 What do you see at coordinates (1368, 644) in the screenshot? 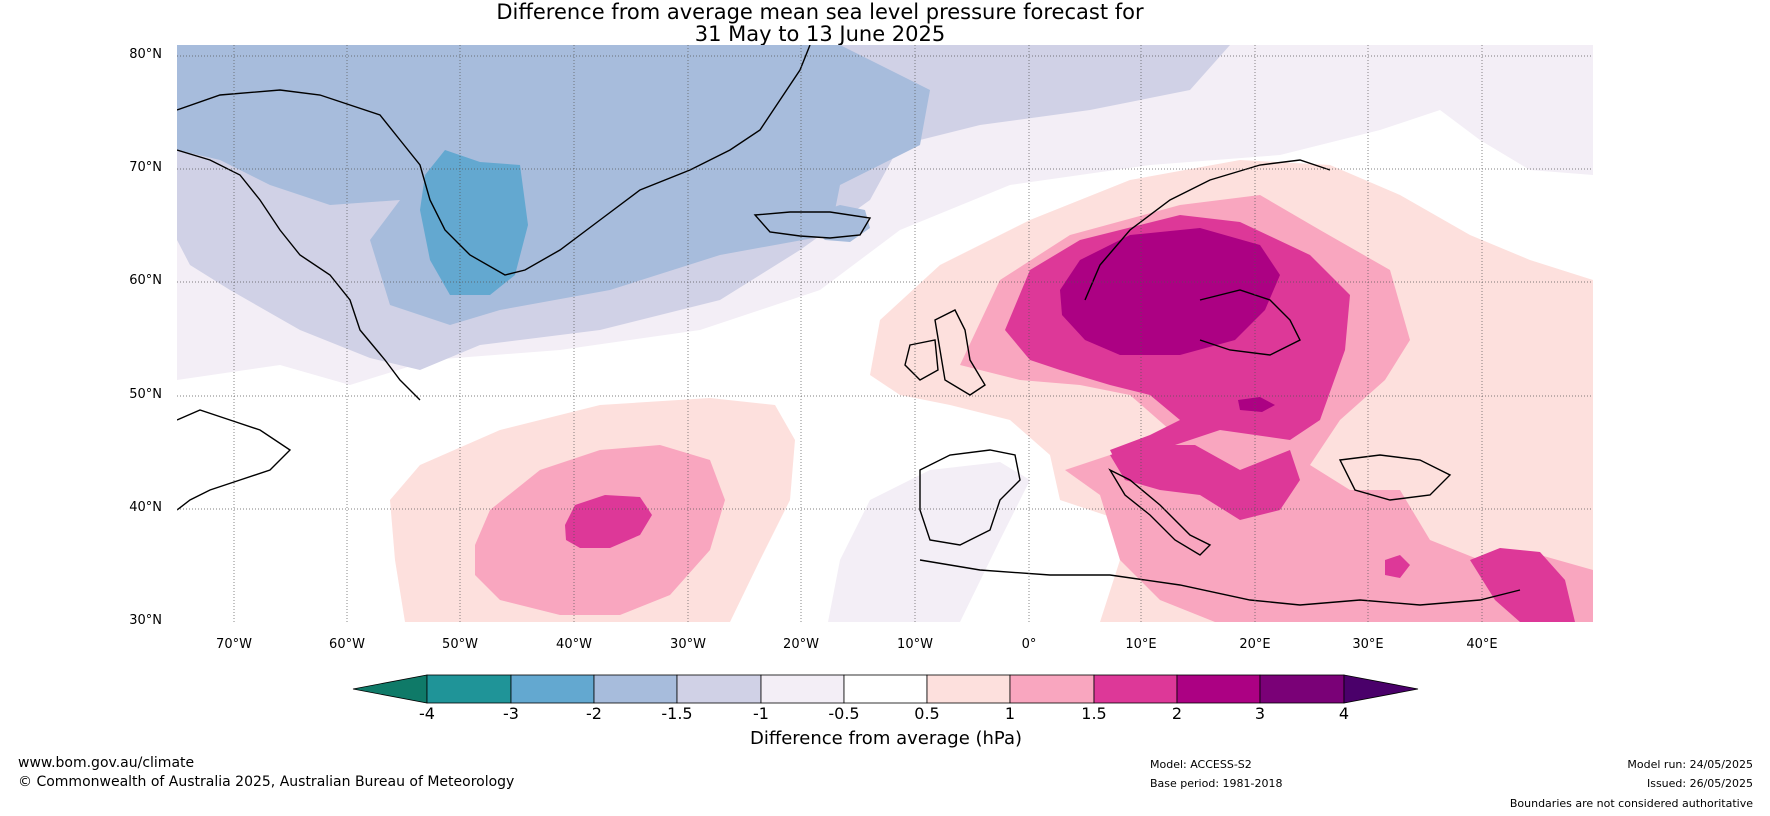
I see `lon-label: 30°E` at bounding box center [1368, 644].